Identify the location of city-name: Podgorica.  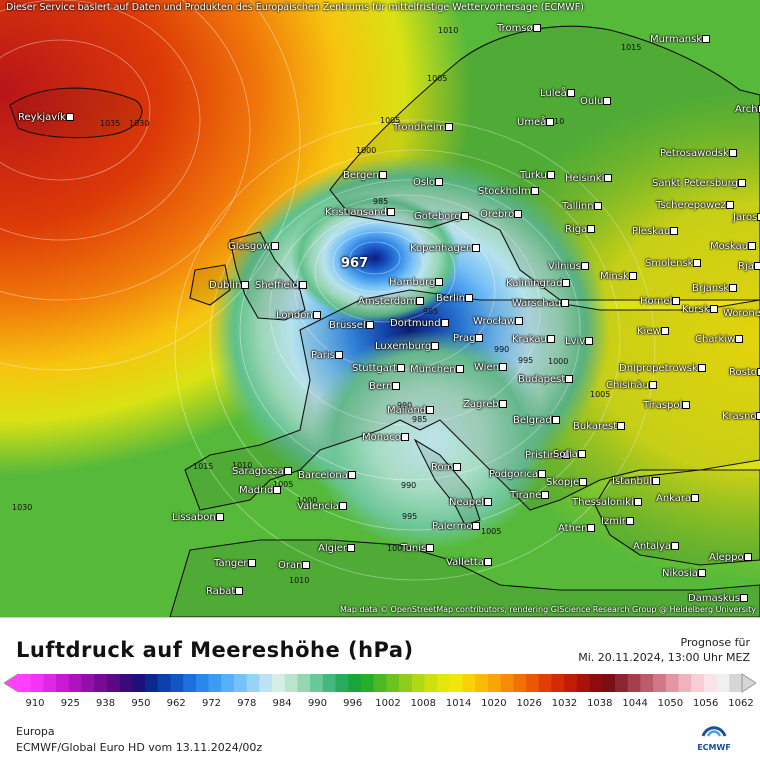
(514, 474).